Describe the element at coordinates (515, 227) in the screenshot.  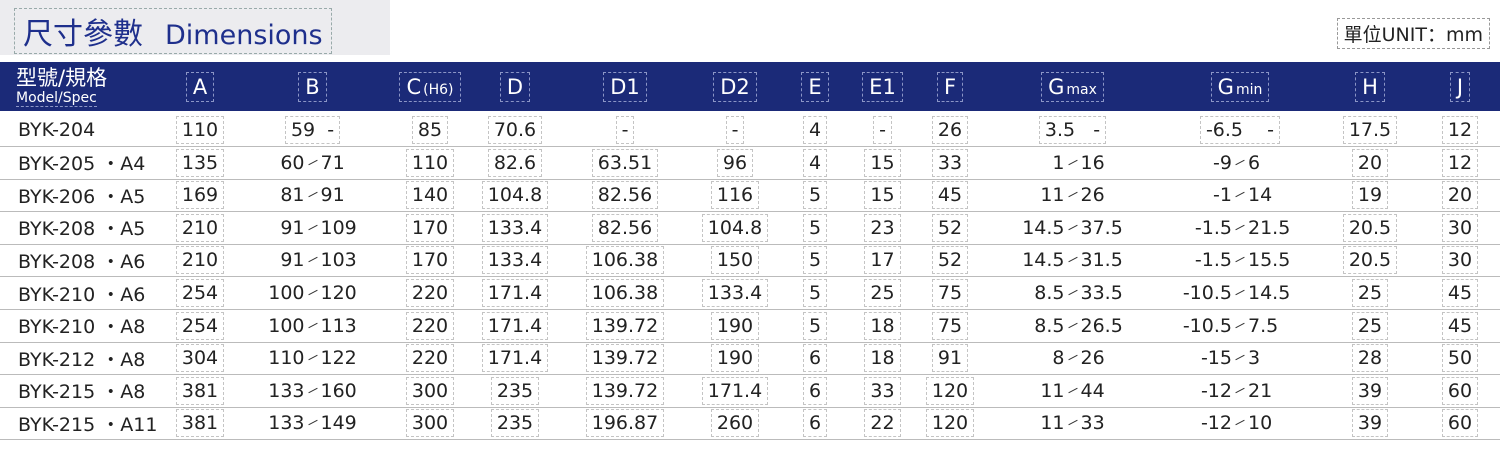
I see `value: 133.4` at that location.